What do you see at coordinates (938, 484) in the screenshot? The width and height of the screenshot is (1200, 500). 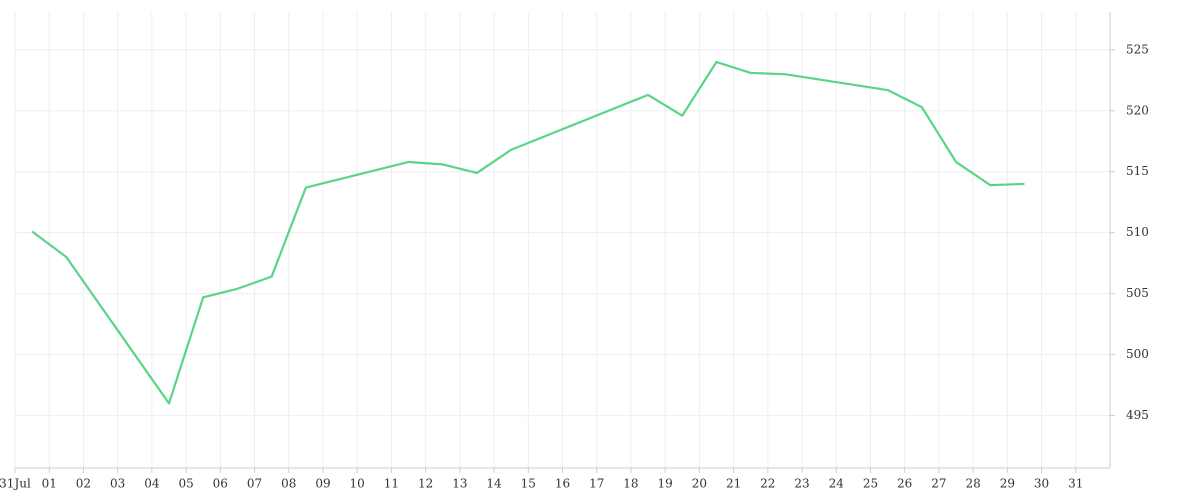 I see `x-tick-label: 27` at bounding box center [938, 484].